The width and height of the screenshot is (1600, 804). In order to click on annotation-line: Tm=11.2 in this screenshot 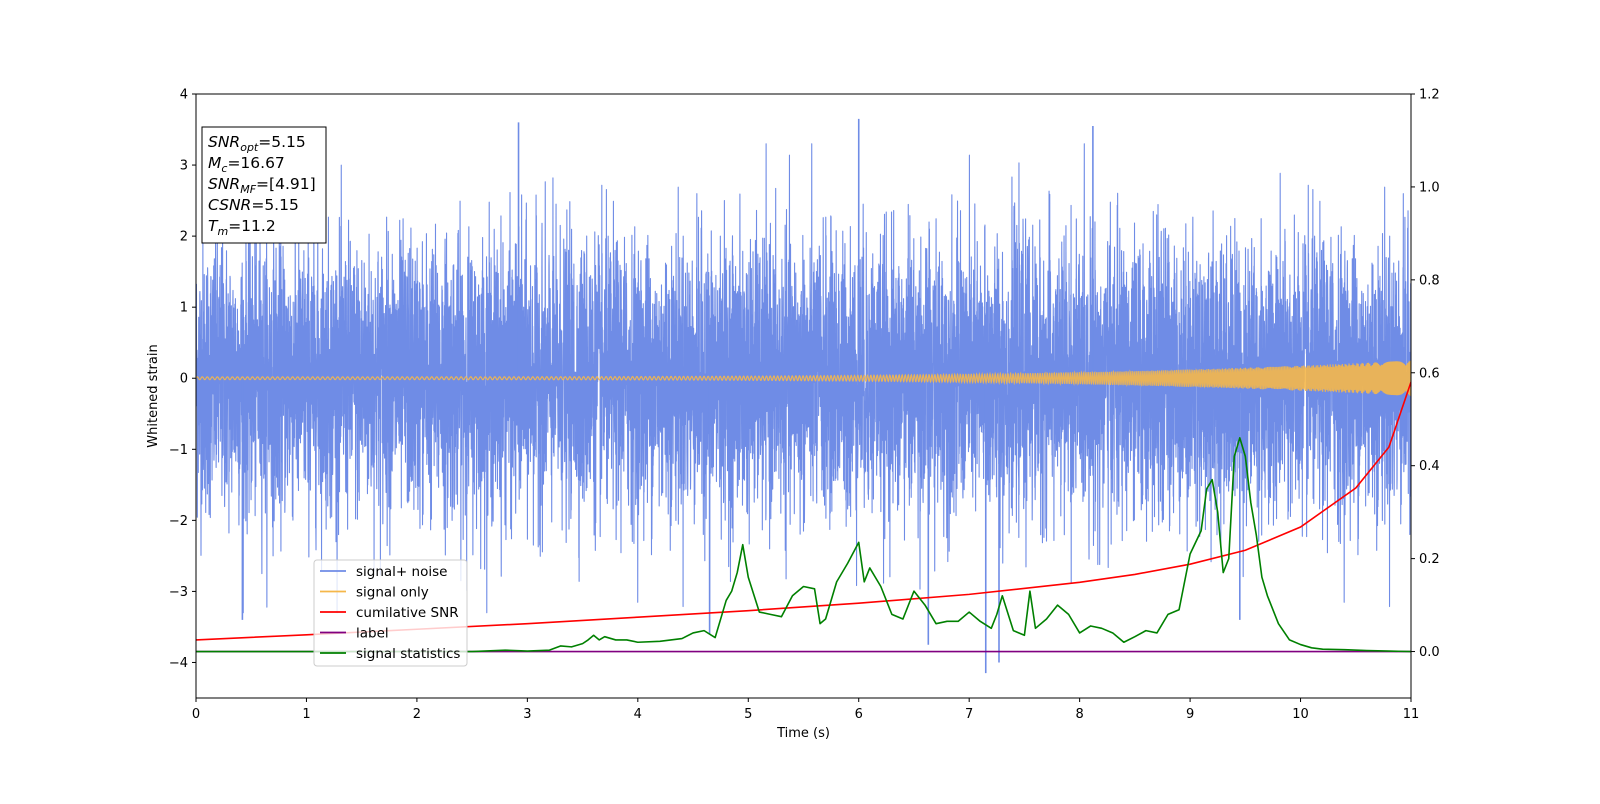, I will do `click(242, 227)`.